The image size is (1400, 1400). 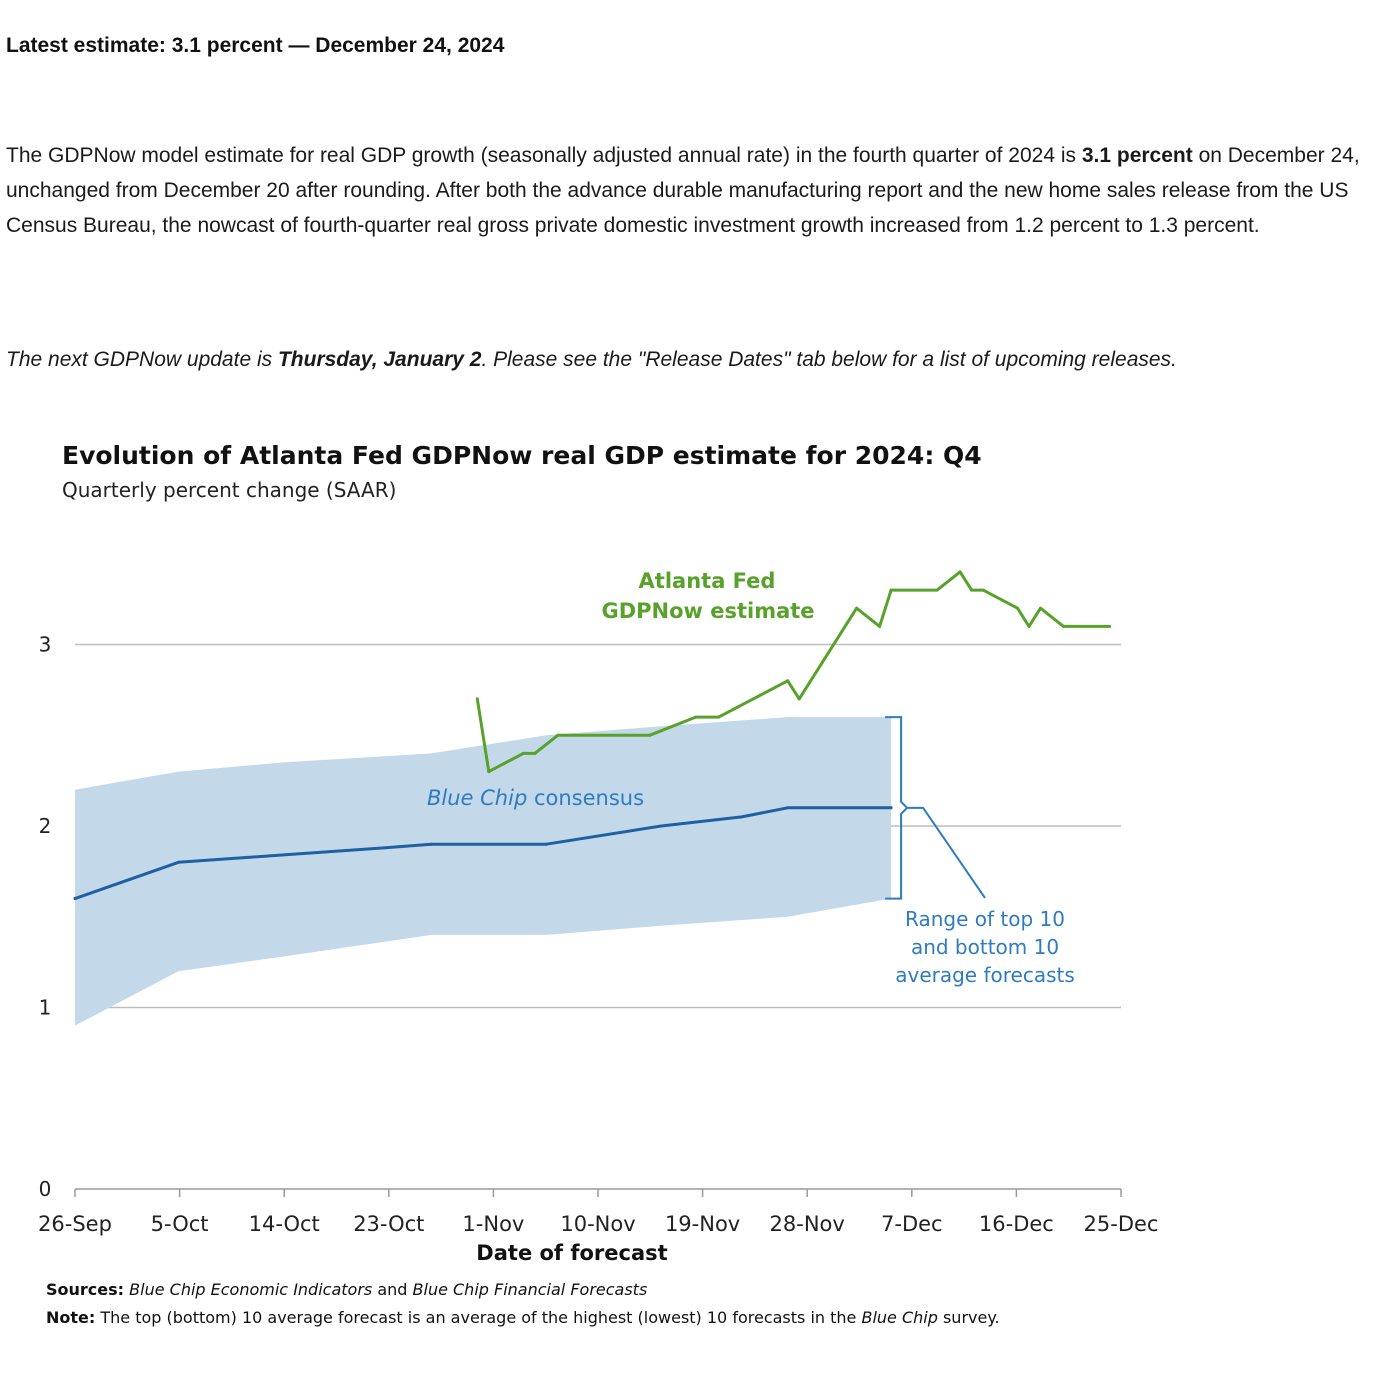 What do you see at coordinates (379, 359) in the screenshot?
I see `para2-bold-date: Thursday, January 2` at bounding box center [379, 359].